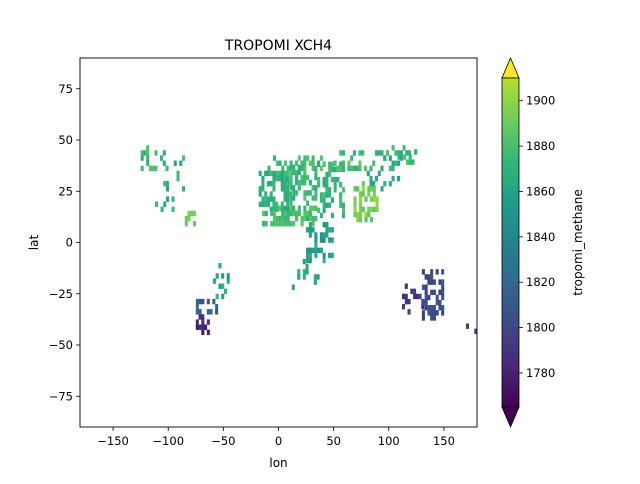  Describe the element at coordinates (540, 101) in the screenshot. I see `colorbar-tick-label: 1900` at that location.